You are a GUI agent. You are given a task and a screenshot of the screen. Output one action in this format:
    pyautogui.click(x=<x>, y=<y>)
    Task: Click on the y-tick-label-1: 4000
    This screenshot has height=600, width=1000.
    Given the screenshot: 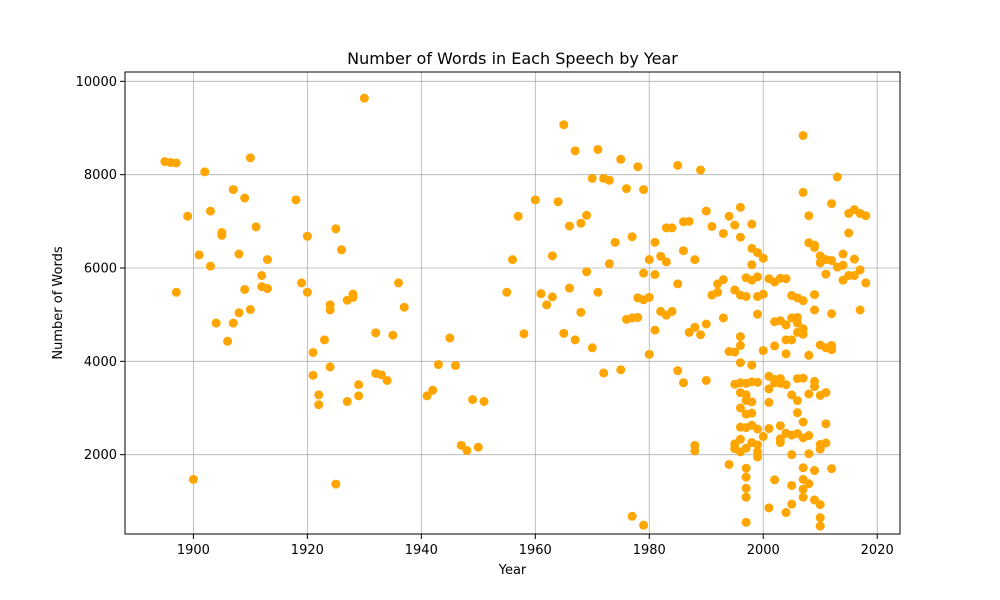 What is the action you would take?
    pyautogui.click(x=100, y=362)
    